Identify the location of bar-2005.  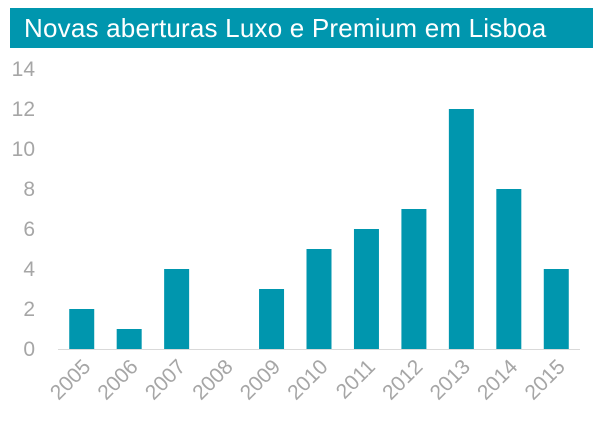
(82, 329).